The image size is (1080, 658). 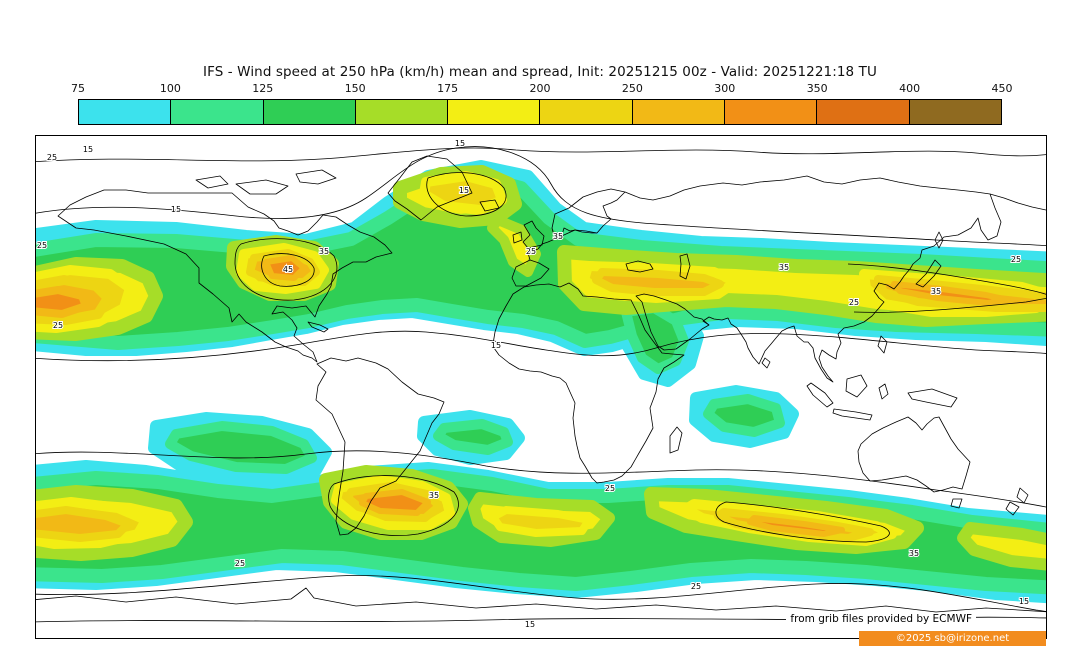 I want to click on na-core-deep, so click(x=285, y=268).